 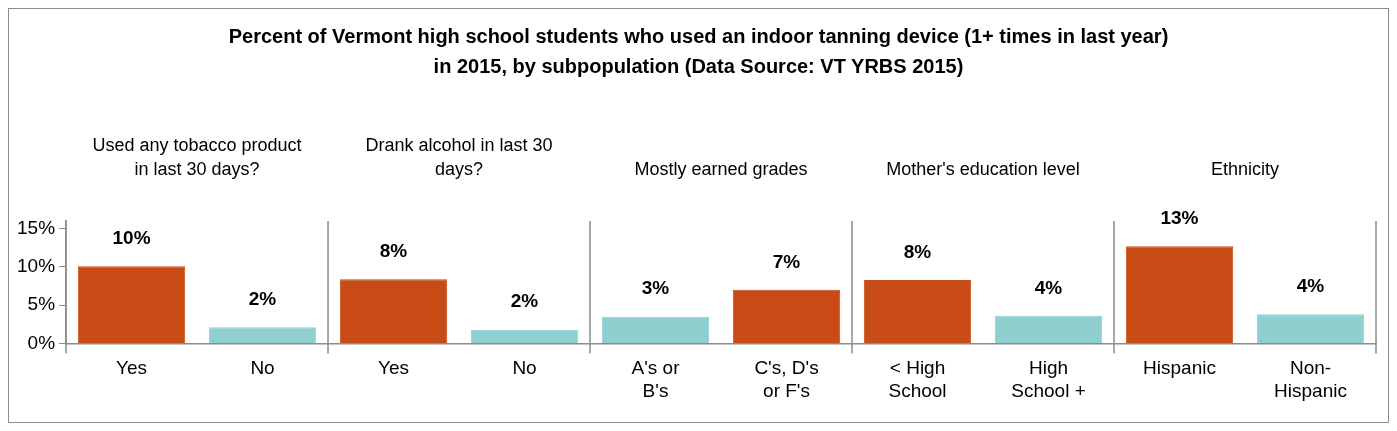 What do you see at coordinates (786, 261) in the screenshot?
I see `data-label: 7%` at bounding box center [786, 261].